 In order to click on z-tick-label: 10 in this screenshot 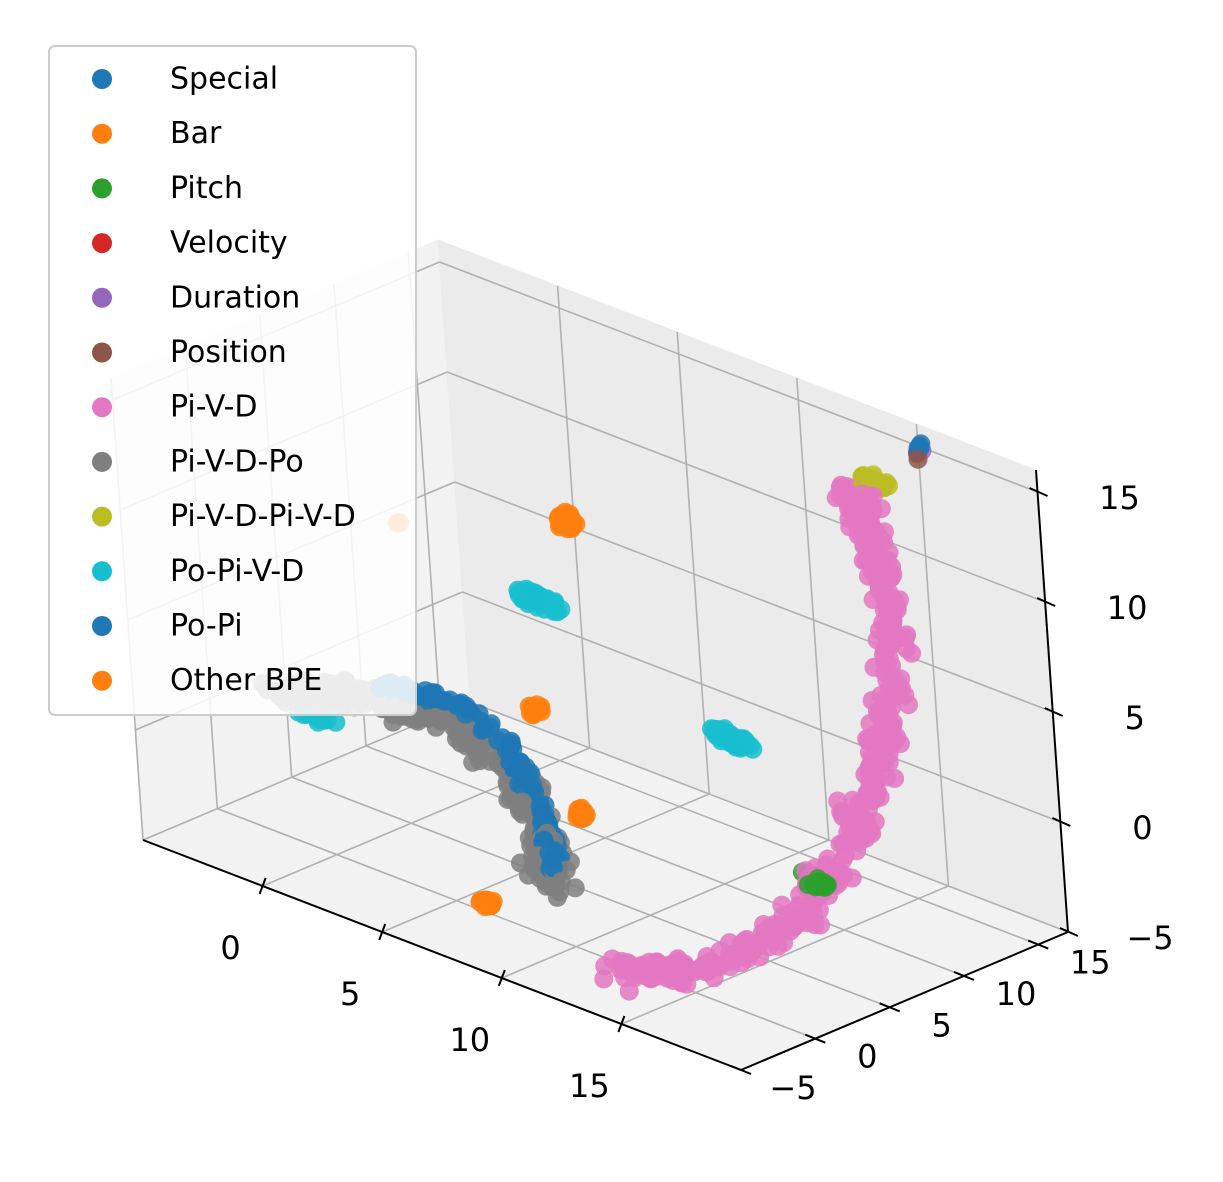, I will do `click(1127, 608)`.